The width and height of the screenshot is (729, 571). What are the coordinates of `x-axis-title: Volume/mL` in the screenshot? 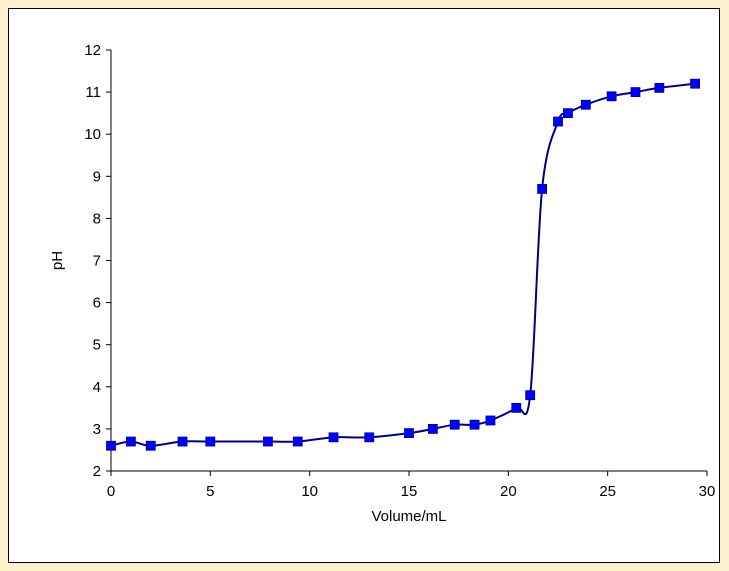 It's located at (408, 516).